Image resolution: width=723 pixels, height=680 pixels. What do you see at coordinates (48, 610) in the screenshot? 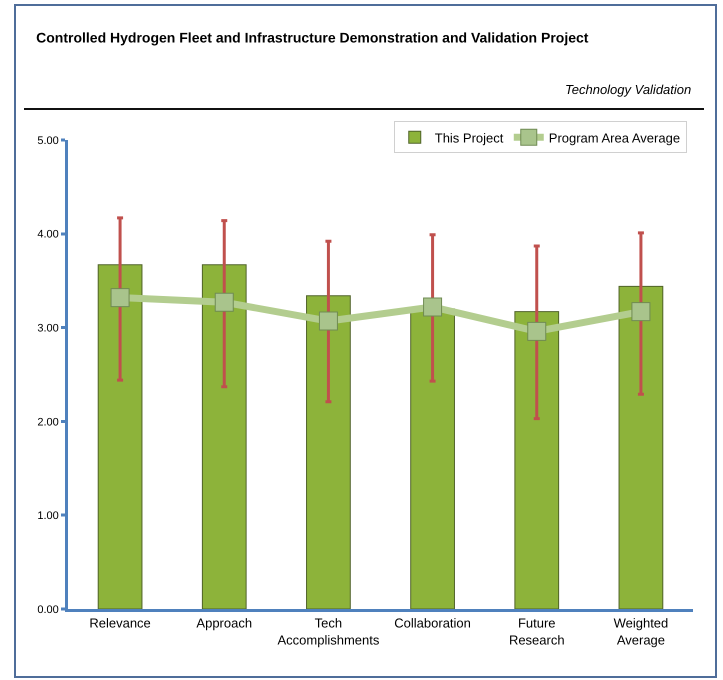
I see `y-tick-label: 0.00` at bounding box center [48, 610].